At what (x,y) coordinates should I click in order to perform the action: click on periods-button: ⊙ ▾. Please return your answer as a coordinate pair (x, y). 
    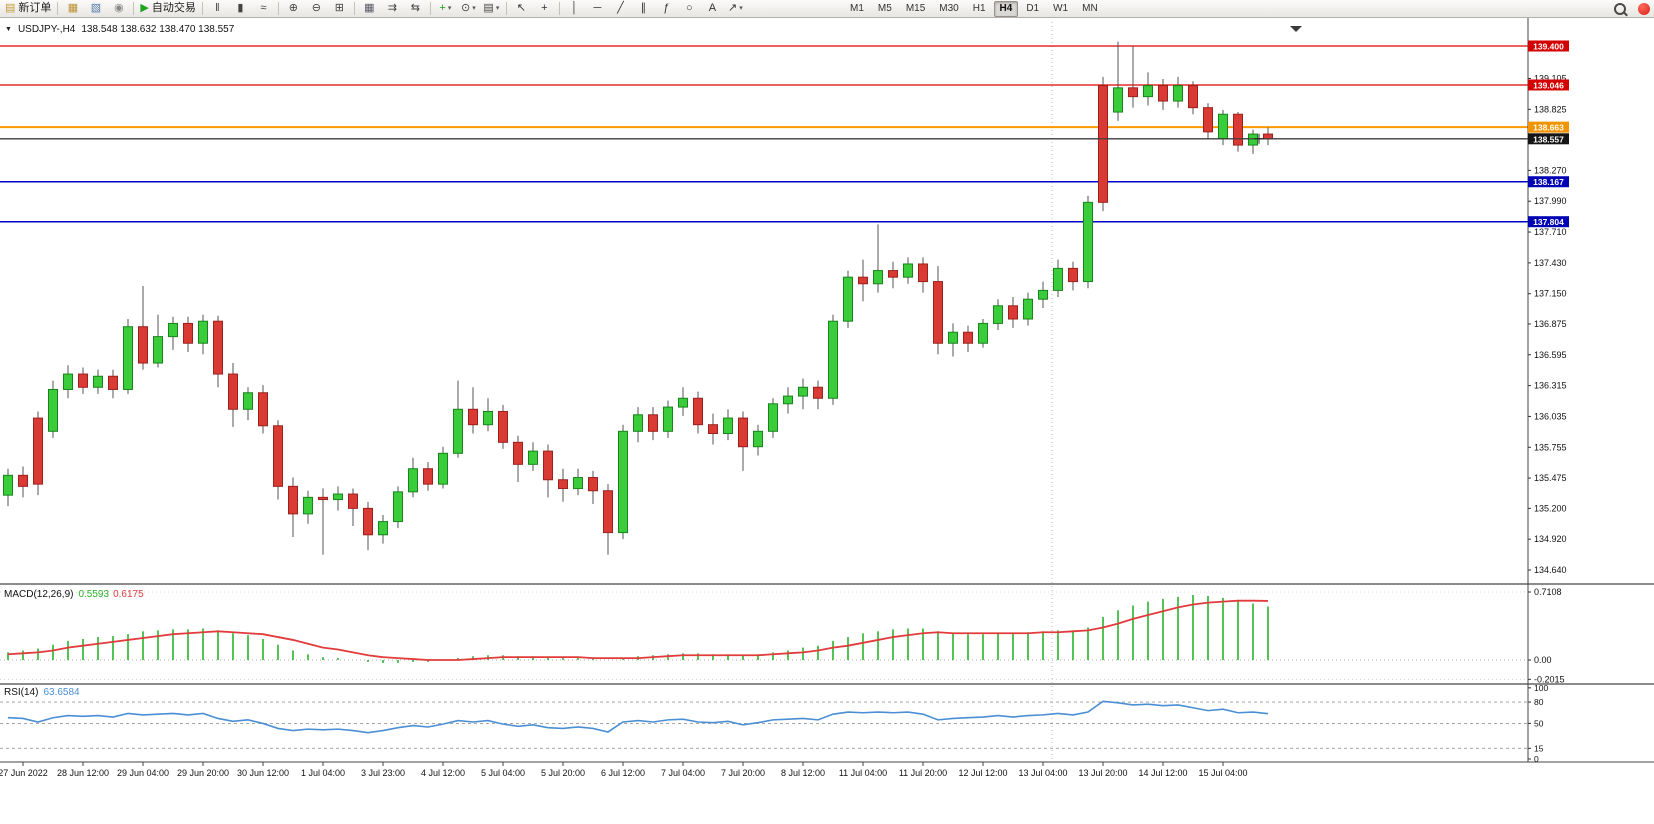
    Looking at the image, I should click on (468, 8).